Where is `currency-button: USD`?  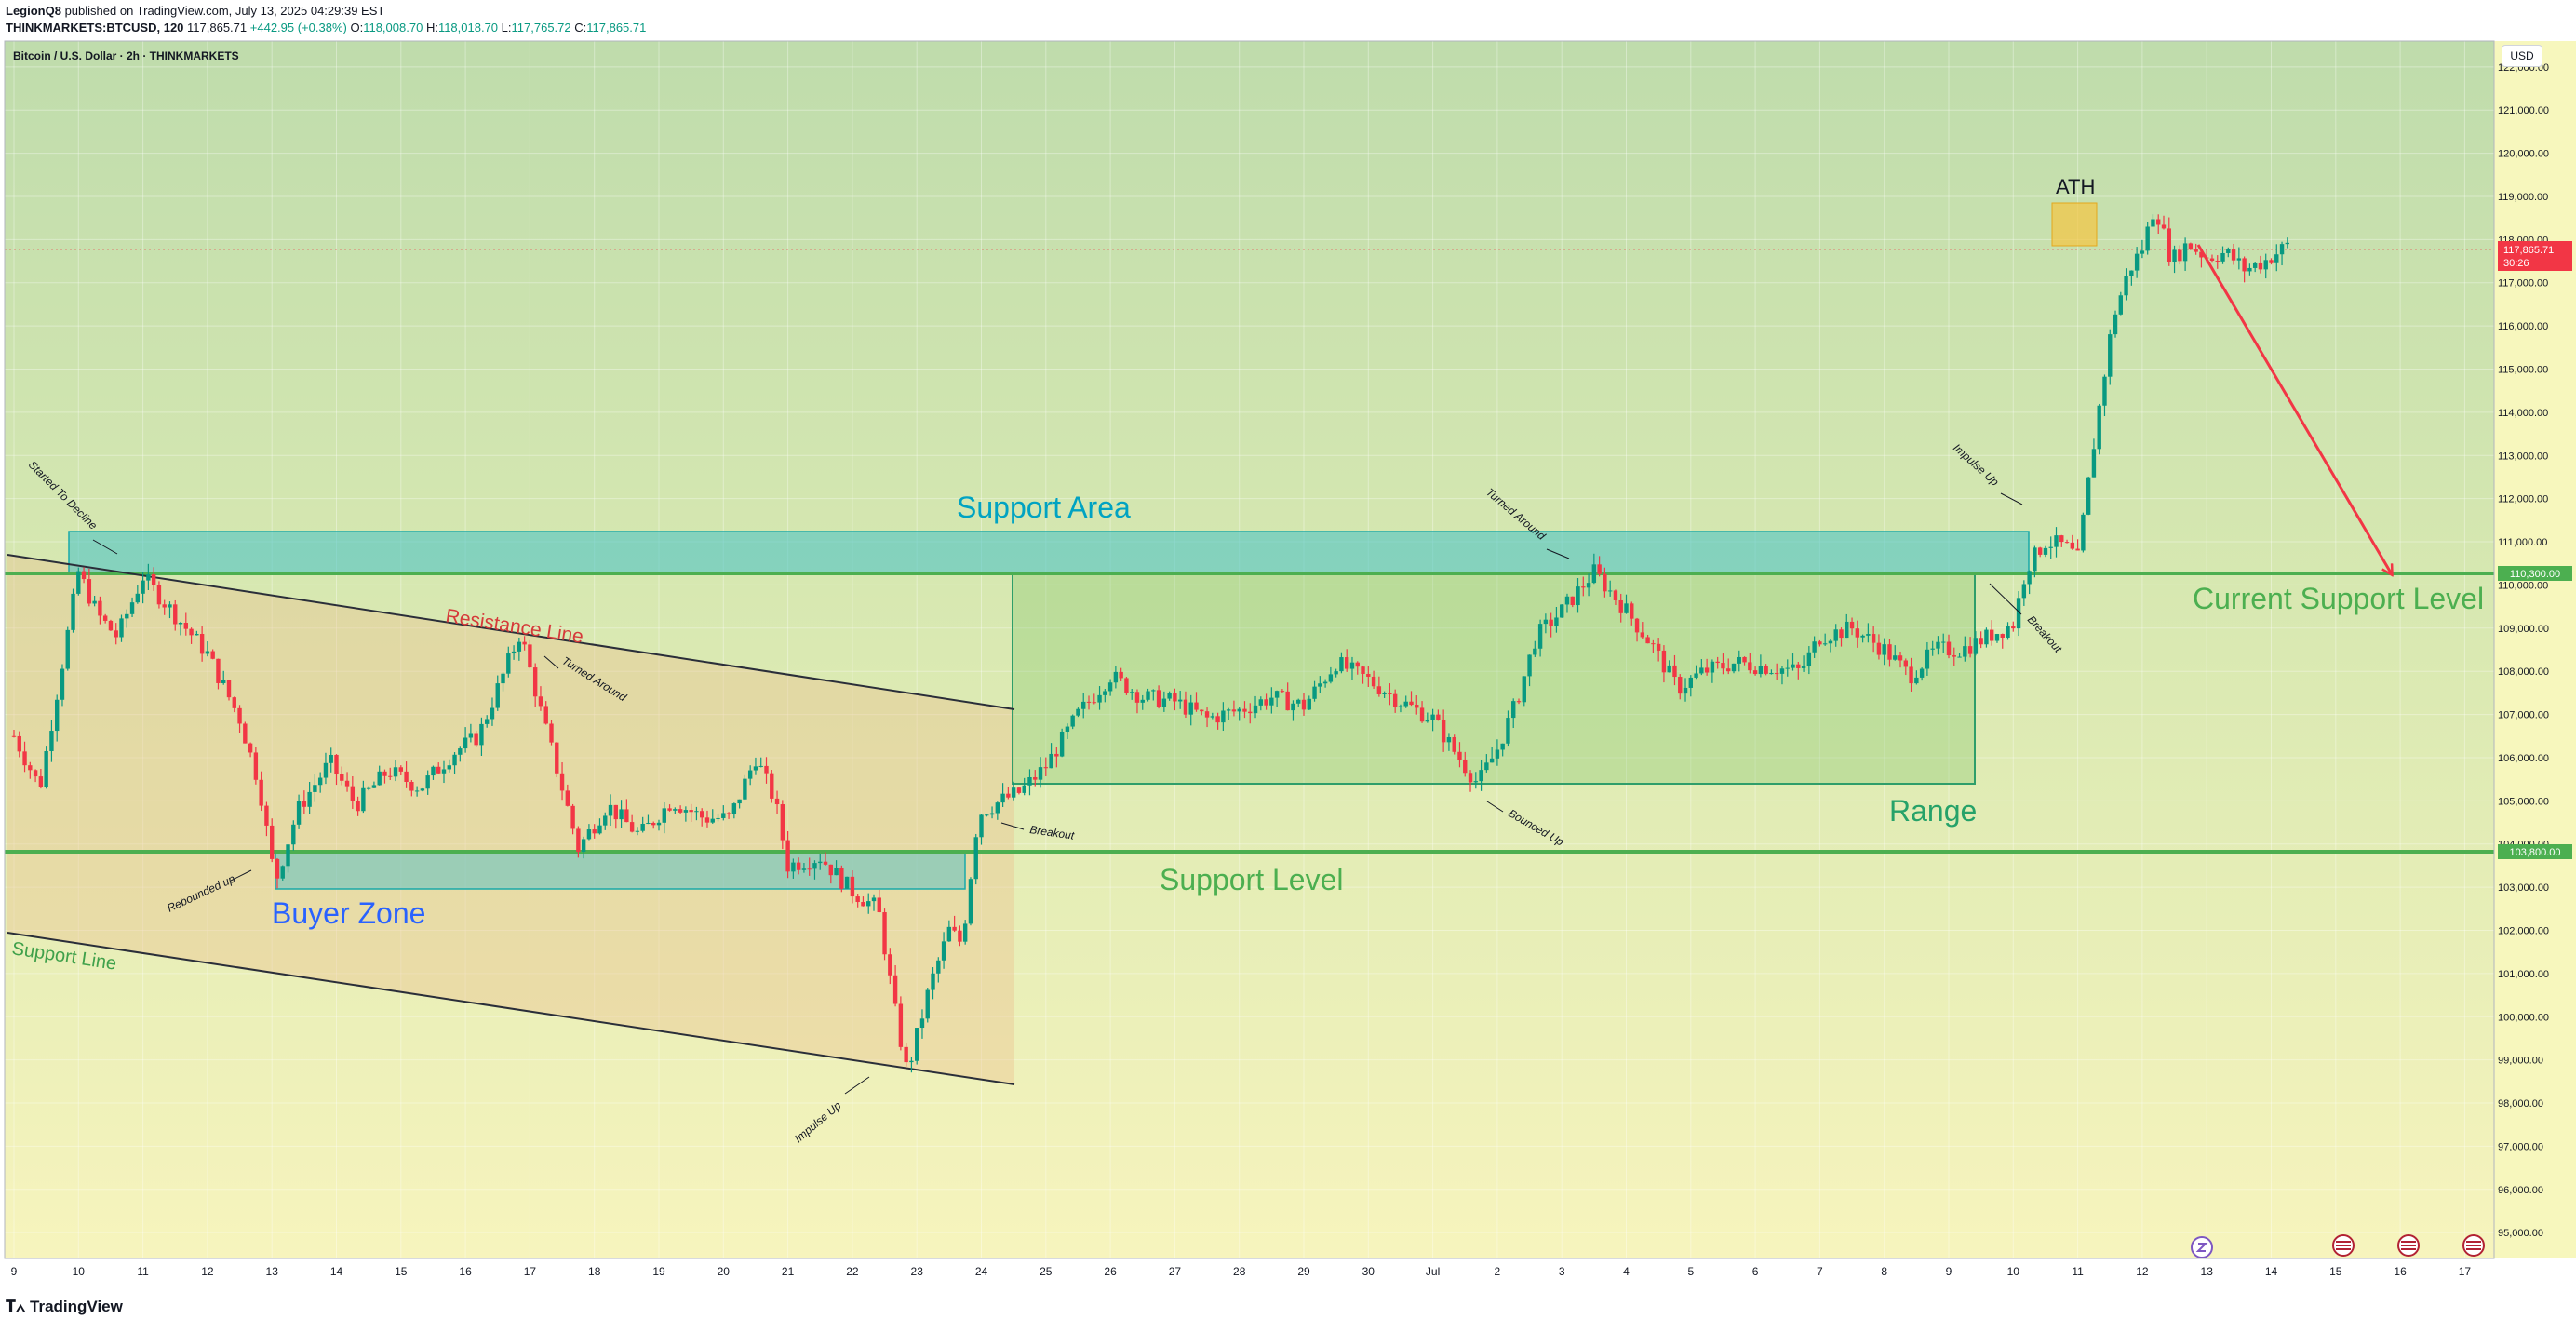 currency-button: USD is located at coordinates (2522, 56).